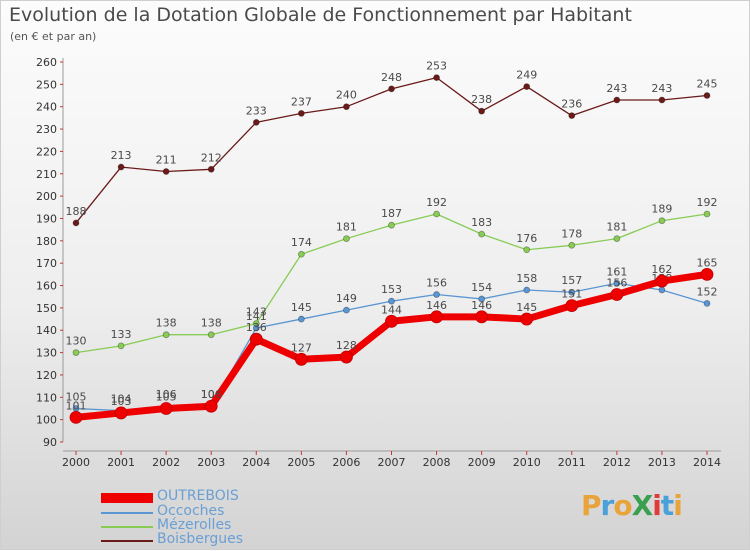 Image resolution: width=750 pixels, height=551 pixels. What do you see at coordinates (211, 323) in the screenshot?
I see `data-label-mzerolles: 138` at bounding box center [211, 323].